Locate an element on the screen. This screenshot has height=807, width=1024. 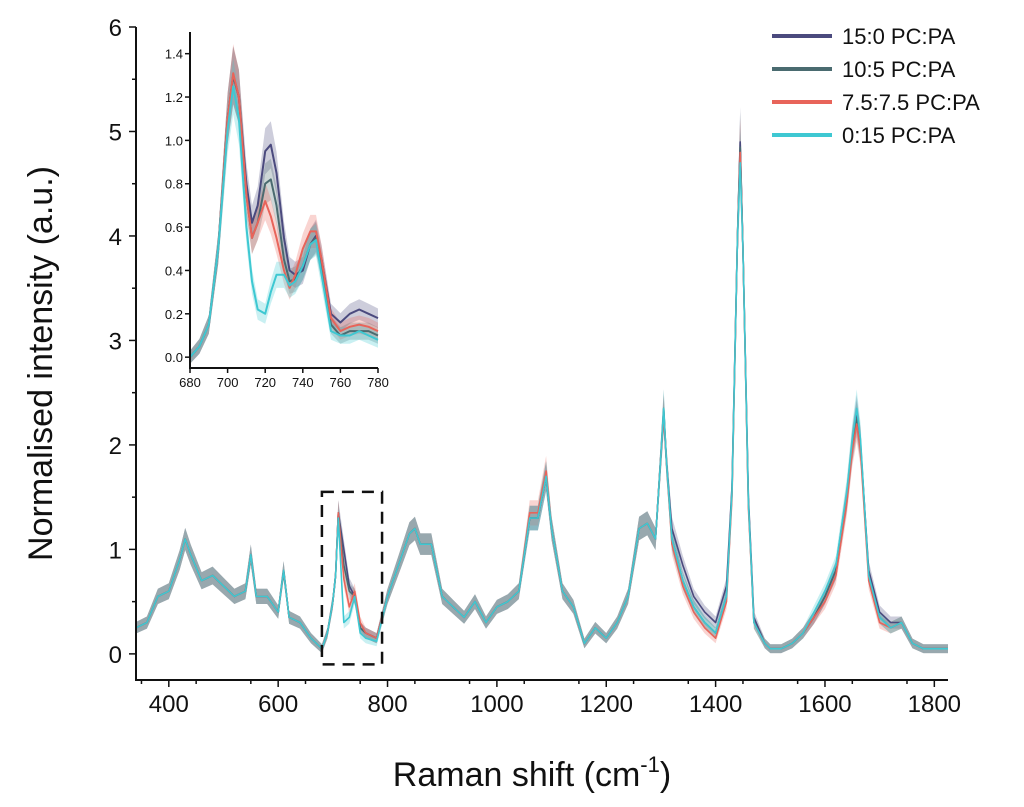
inset-x-tick-label: 720 is located at coordinates (265, 382).